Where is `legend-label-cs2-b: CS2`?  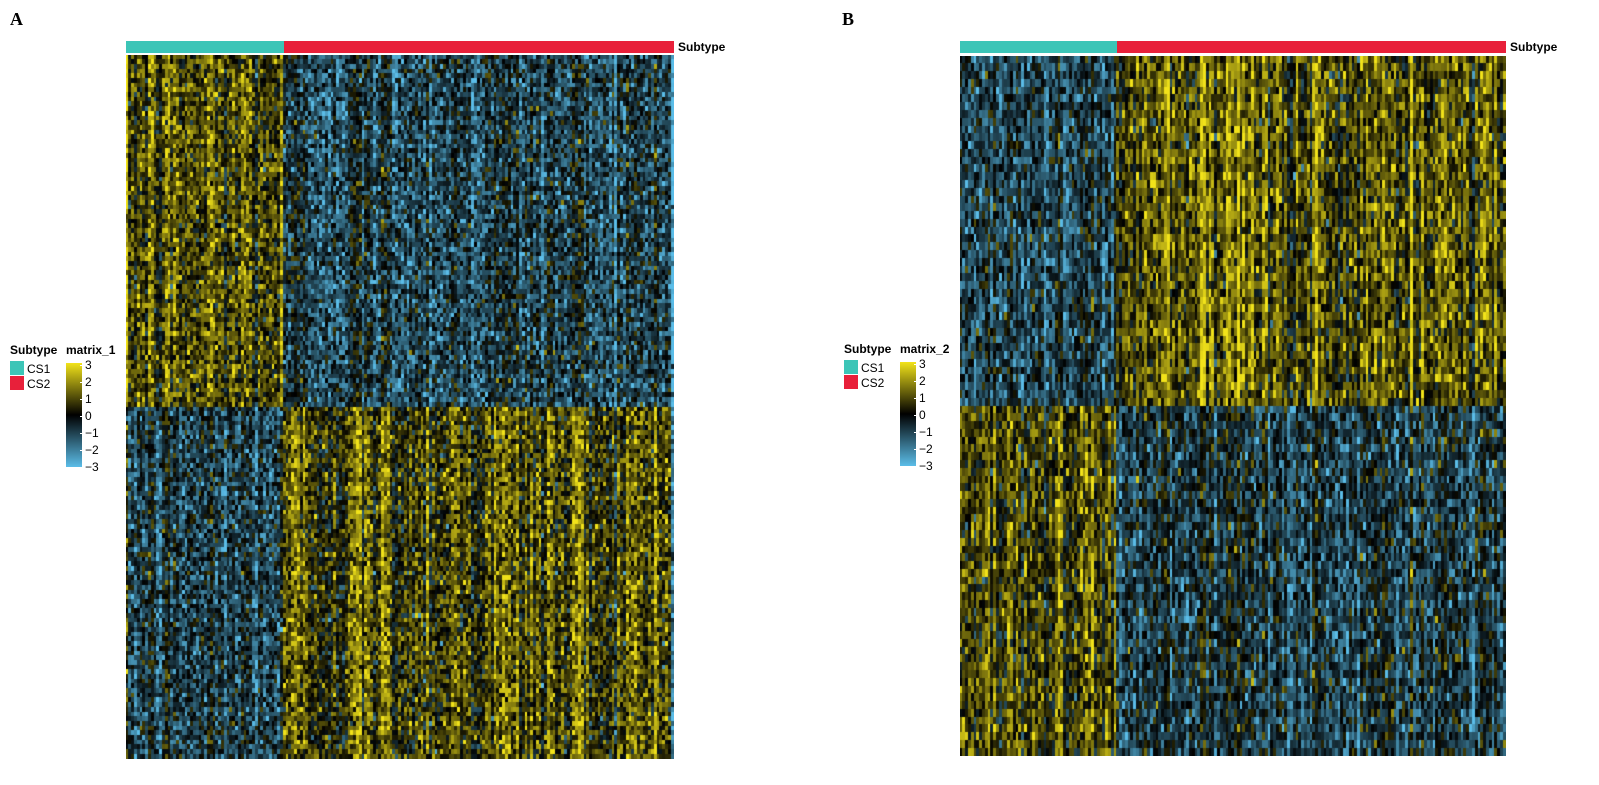 legend-label-cs2-b: CS2 is located at coordinates (873, 383).